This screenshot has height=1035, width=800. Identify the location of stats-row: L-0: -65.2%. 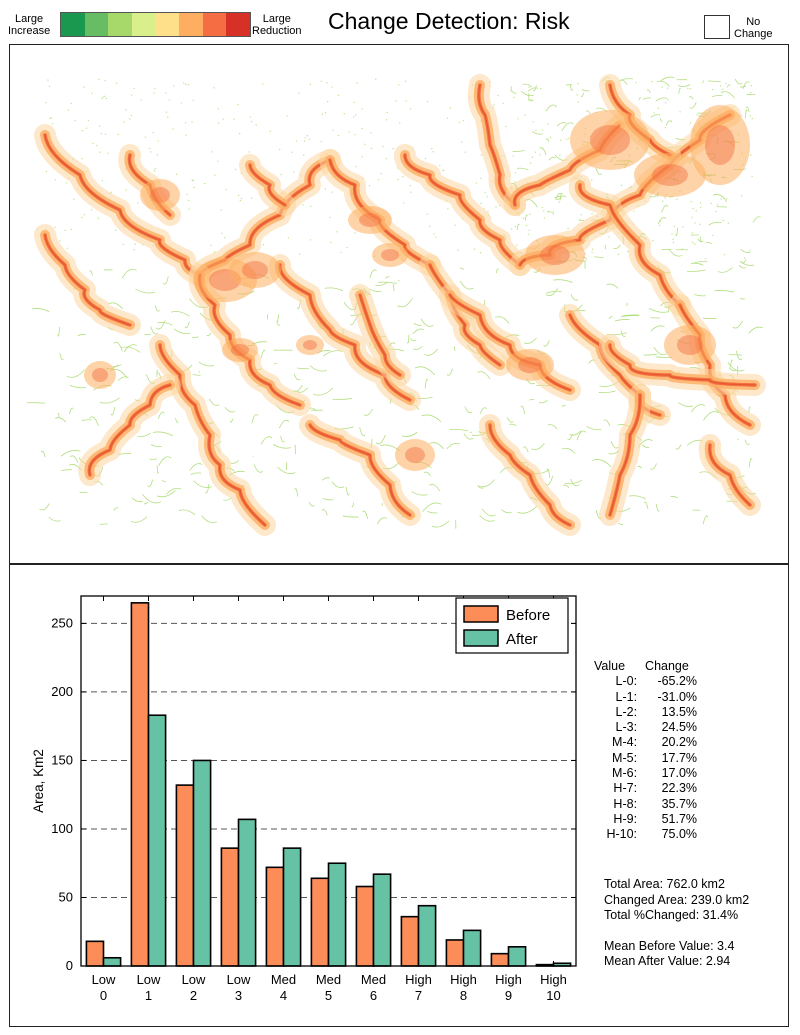
(646, 681).